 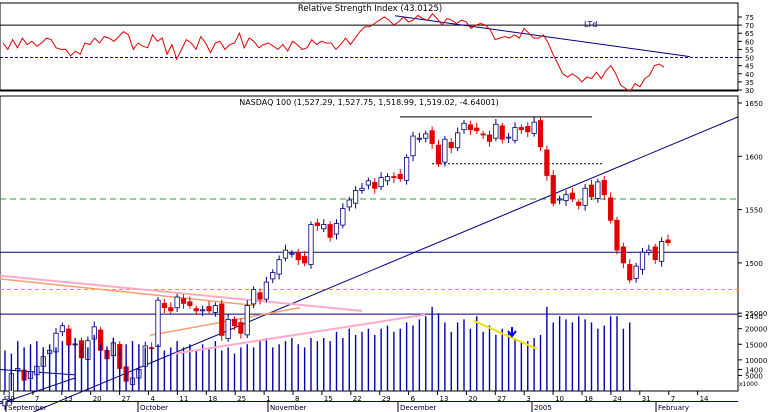 What do you see at coordinates (225, 321) in the screenshot?
I see `orange-trendline` at bounding box center [225, 321].